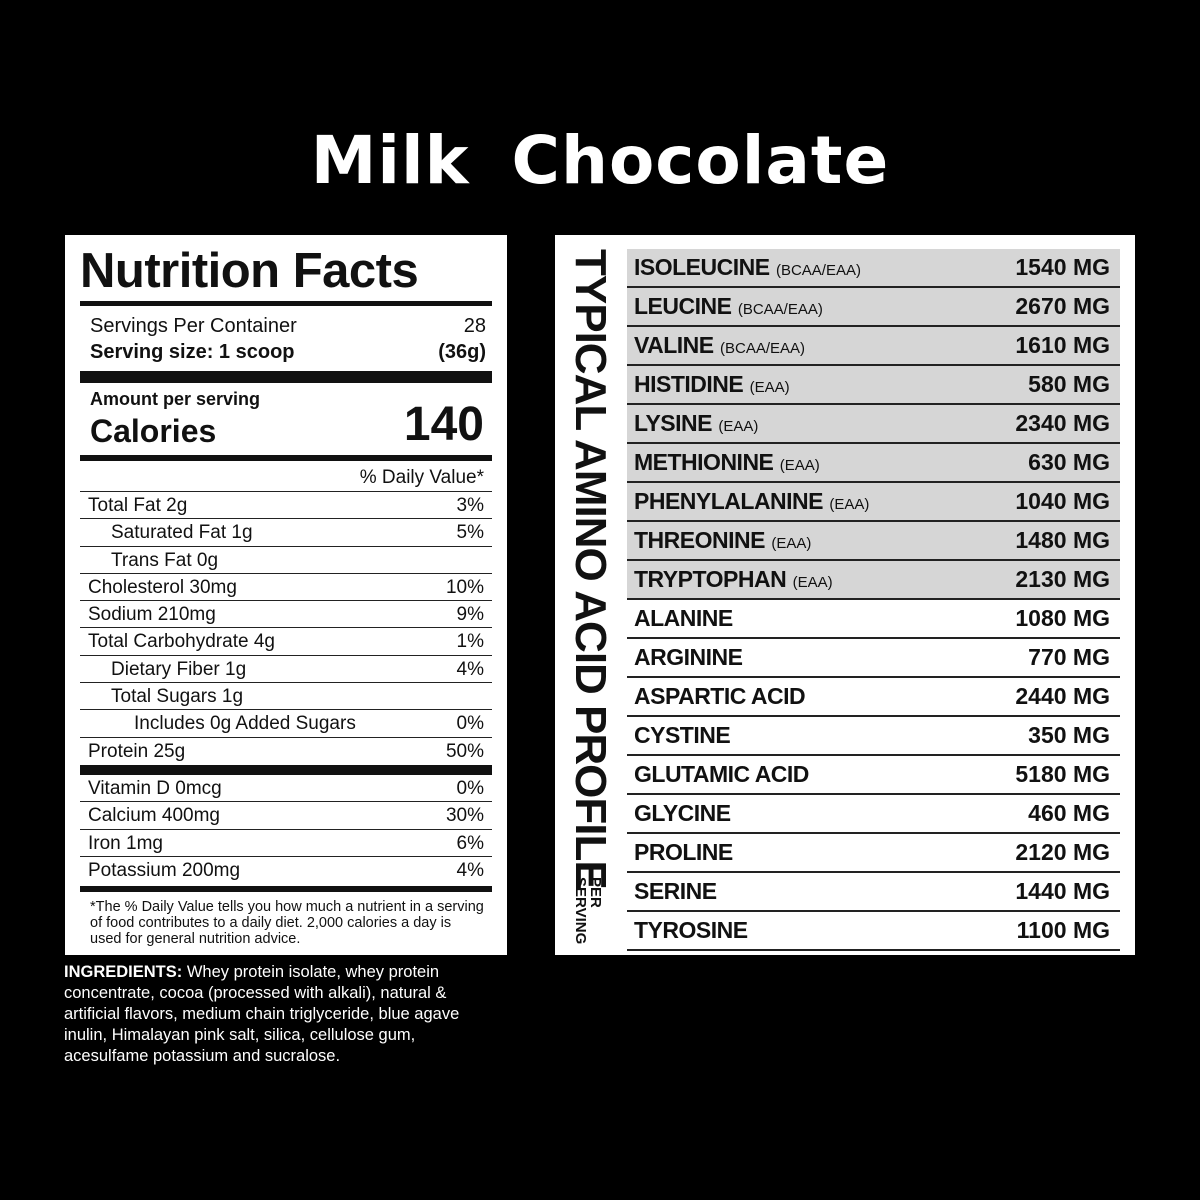  What do you see at coordinates (1062, 618) in the screenshot?
I see `amino-value: 1080 MG` at bounding box center [1062, 618].